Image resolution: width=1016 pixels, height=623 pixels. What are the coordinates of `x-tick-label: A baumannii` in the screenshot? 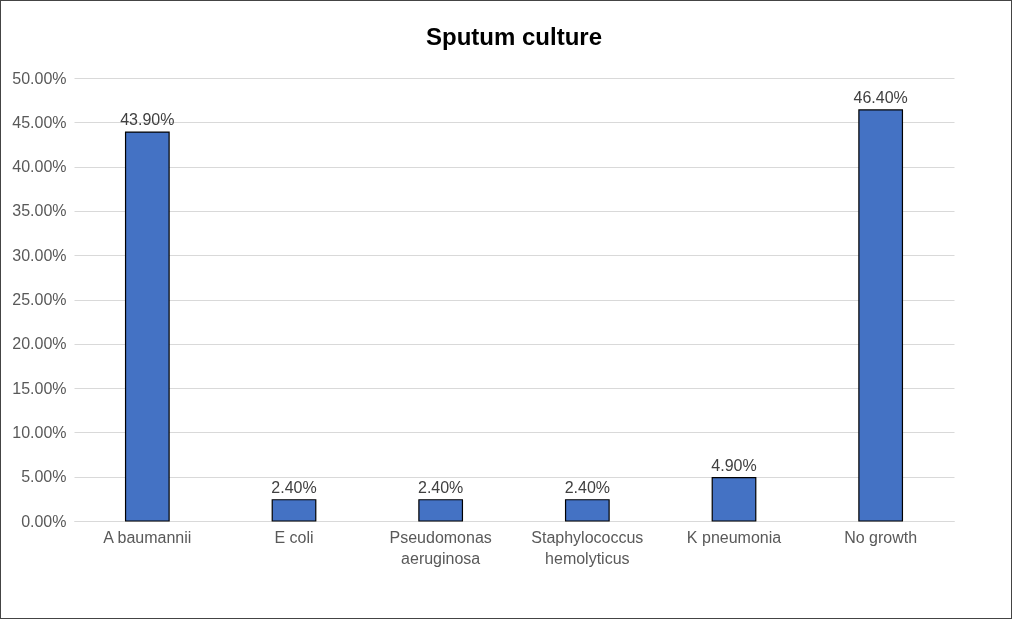 It's located at (147, 537).